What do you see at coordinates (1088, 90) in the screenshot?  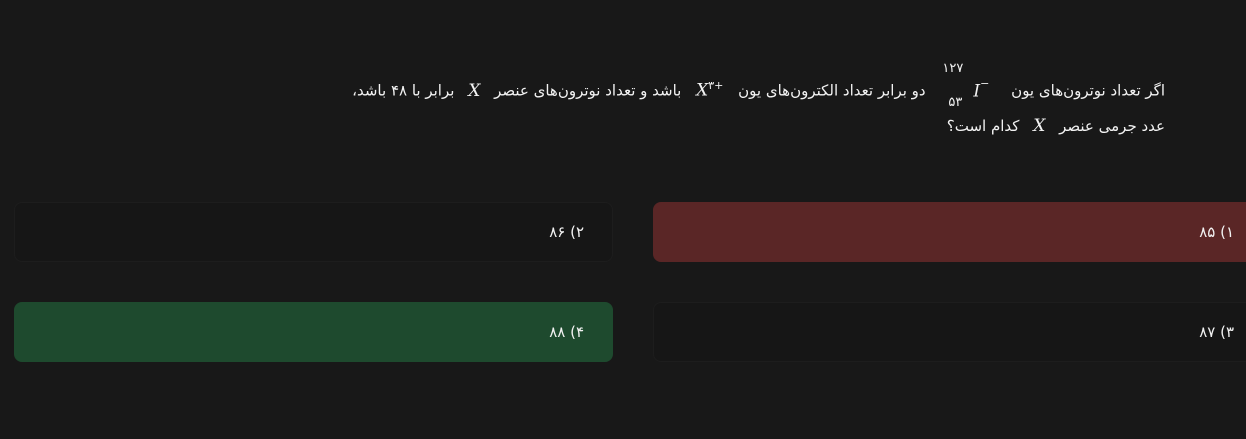 I see `question-text-segment: اگر تعداد نوترون‌های یون` at bounding box center [1088, 90].